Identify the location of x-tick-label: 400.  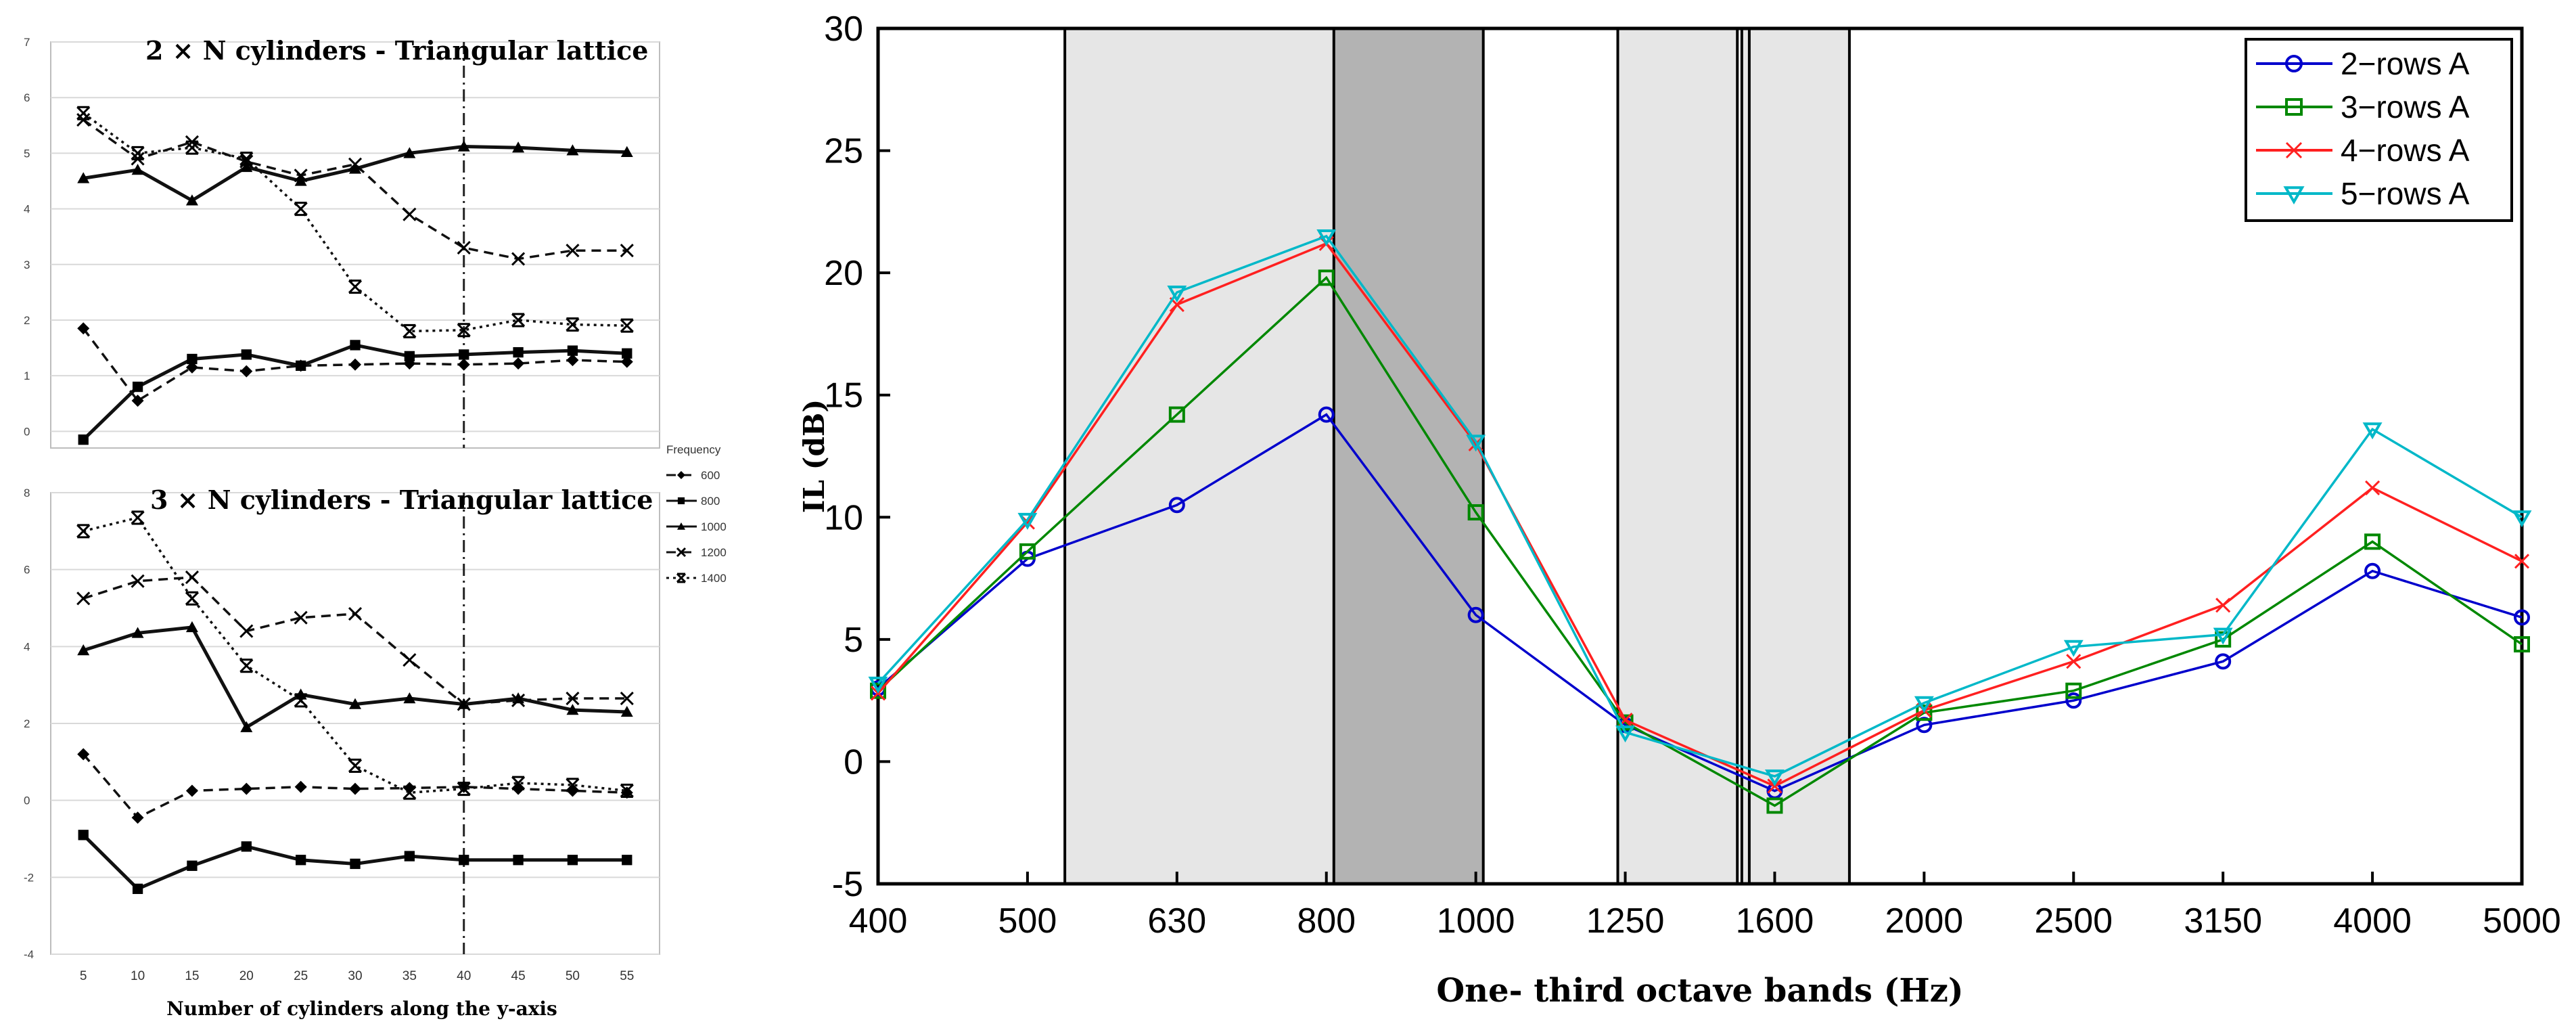
(879, 921).